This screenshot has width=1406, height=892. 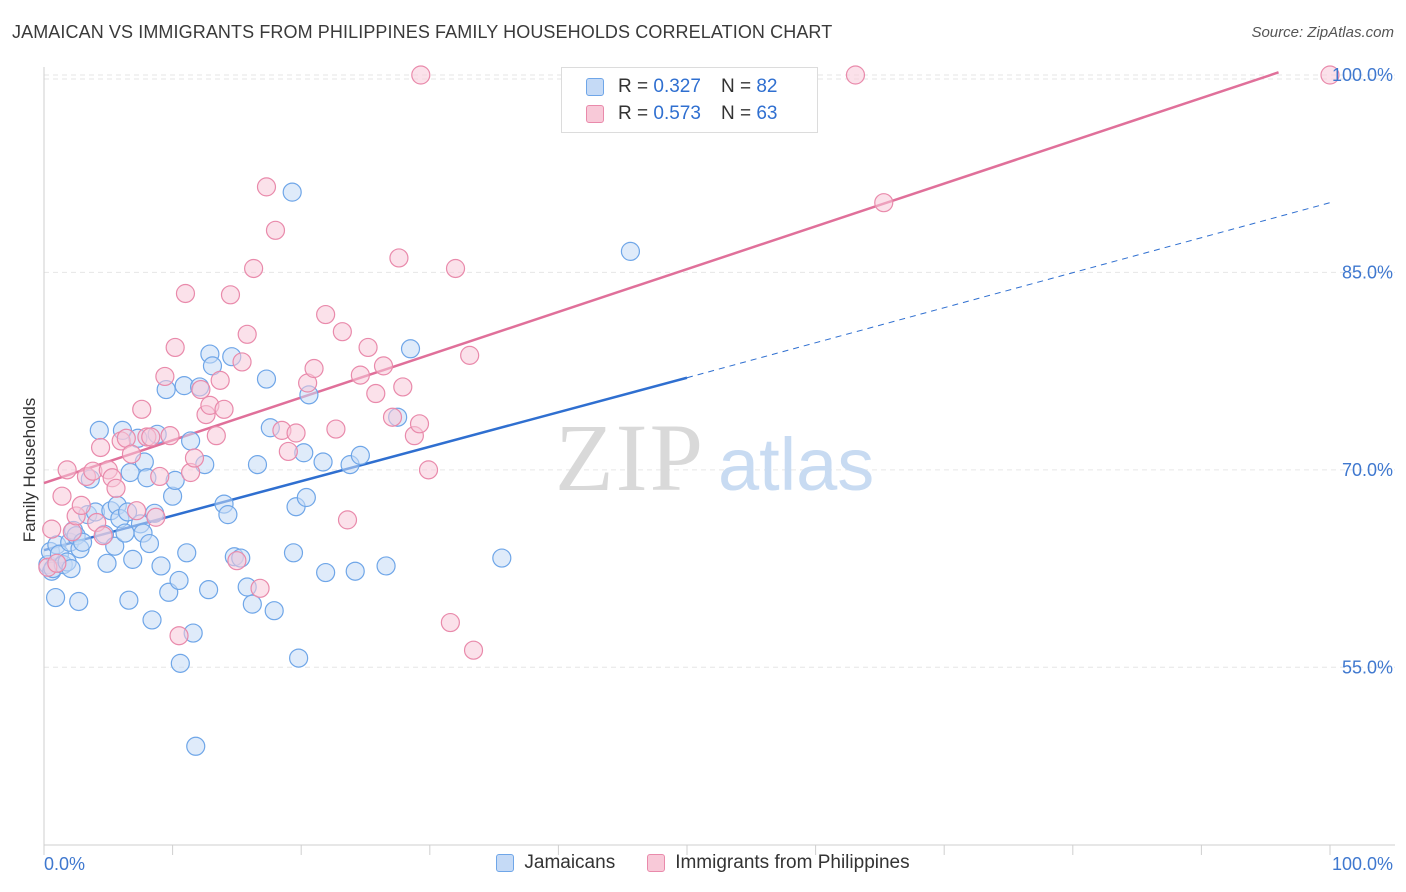 What do you see at coordinates (1362, 864) in the screenshot?
I see `x-tick-label: 100.0%` at bounding box center [1362, 864].